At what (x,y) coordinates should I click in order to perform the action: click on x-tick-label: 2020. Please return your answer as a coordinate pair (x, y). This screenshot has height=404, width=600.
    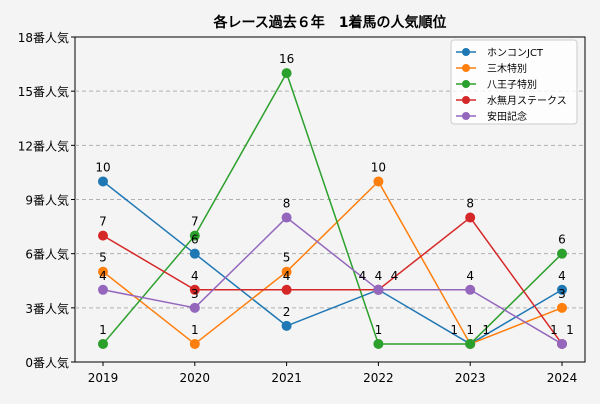
    Looking at the image, I should click on (195, 378).